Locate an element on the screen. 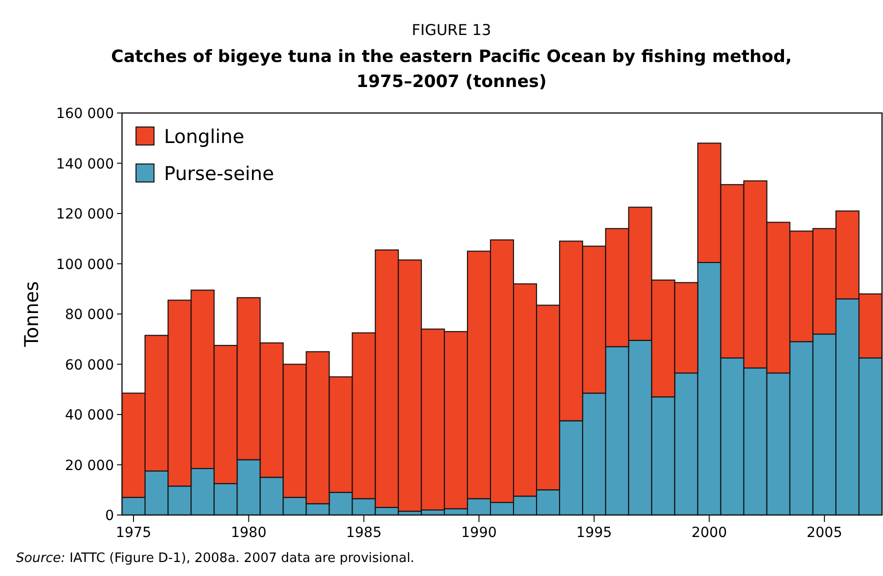 This screenshot has width=883, height=576. x-tick-label: 1995 is located at coordinates (594, 533).